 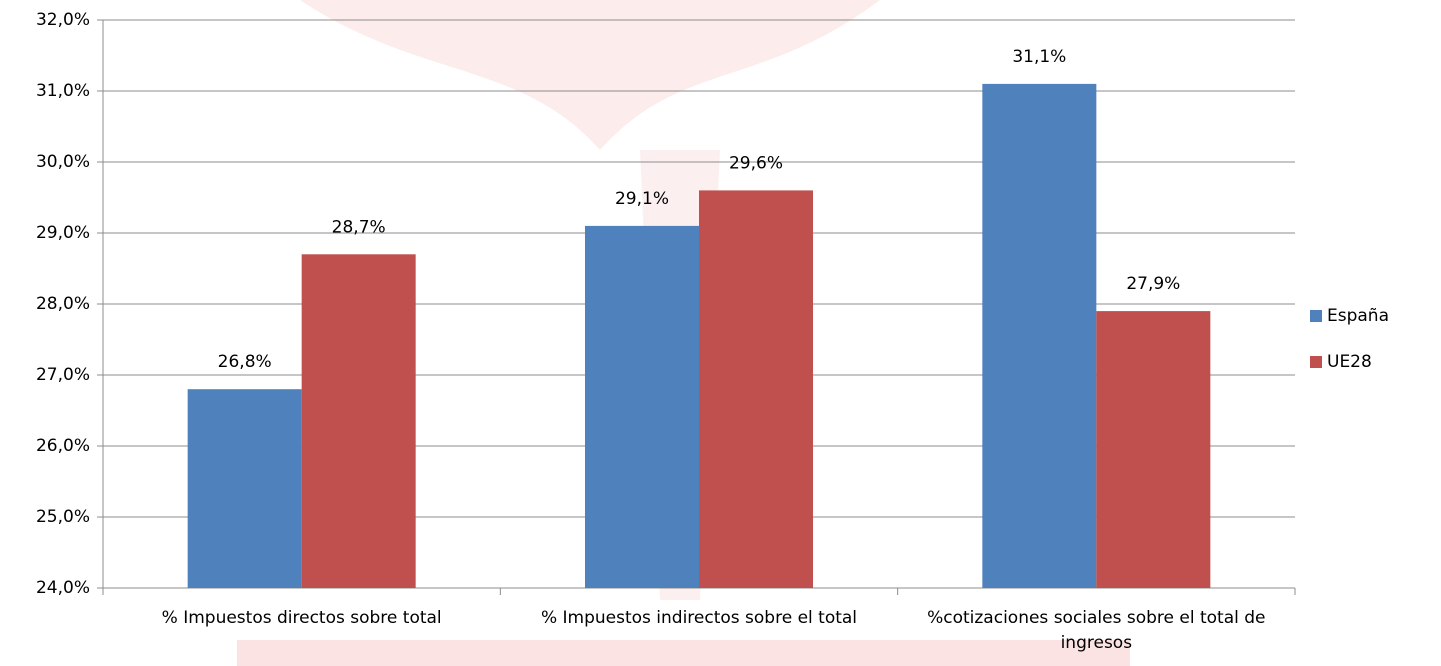 What do you see at coordinates (301, 618) in the screenshot?
I see `x-tick-label: % Impuestos directos sobre total` at bounding box center [301, 618].